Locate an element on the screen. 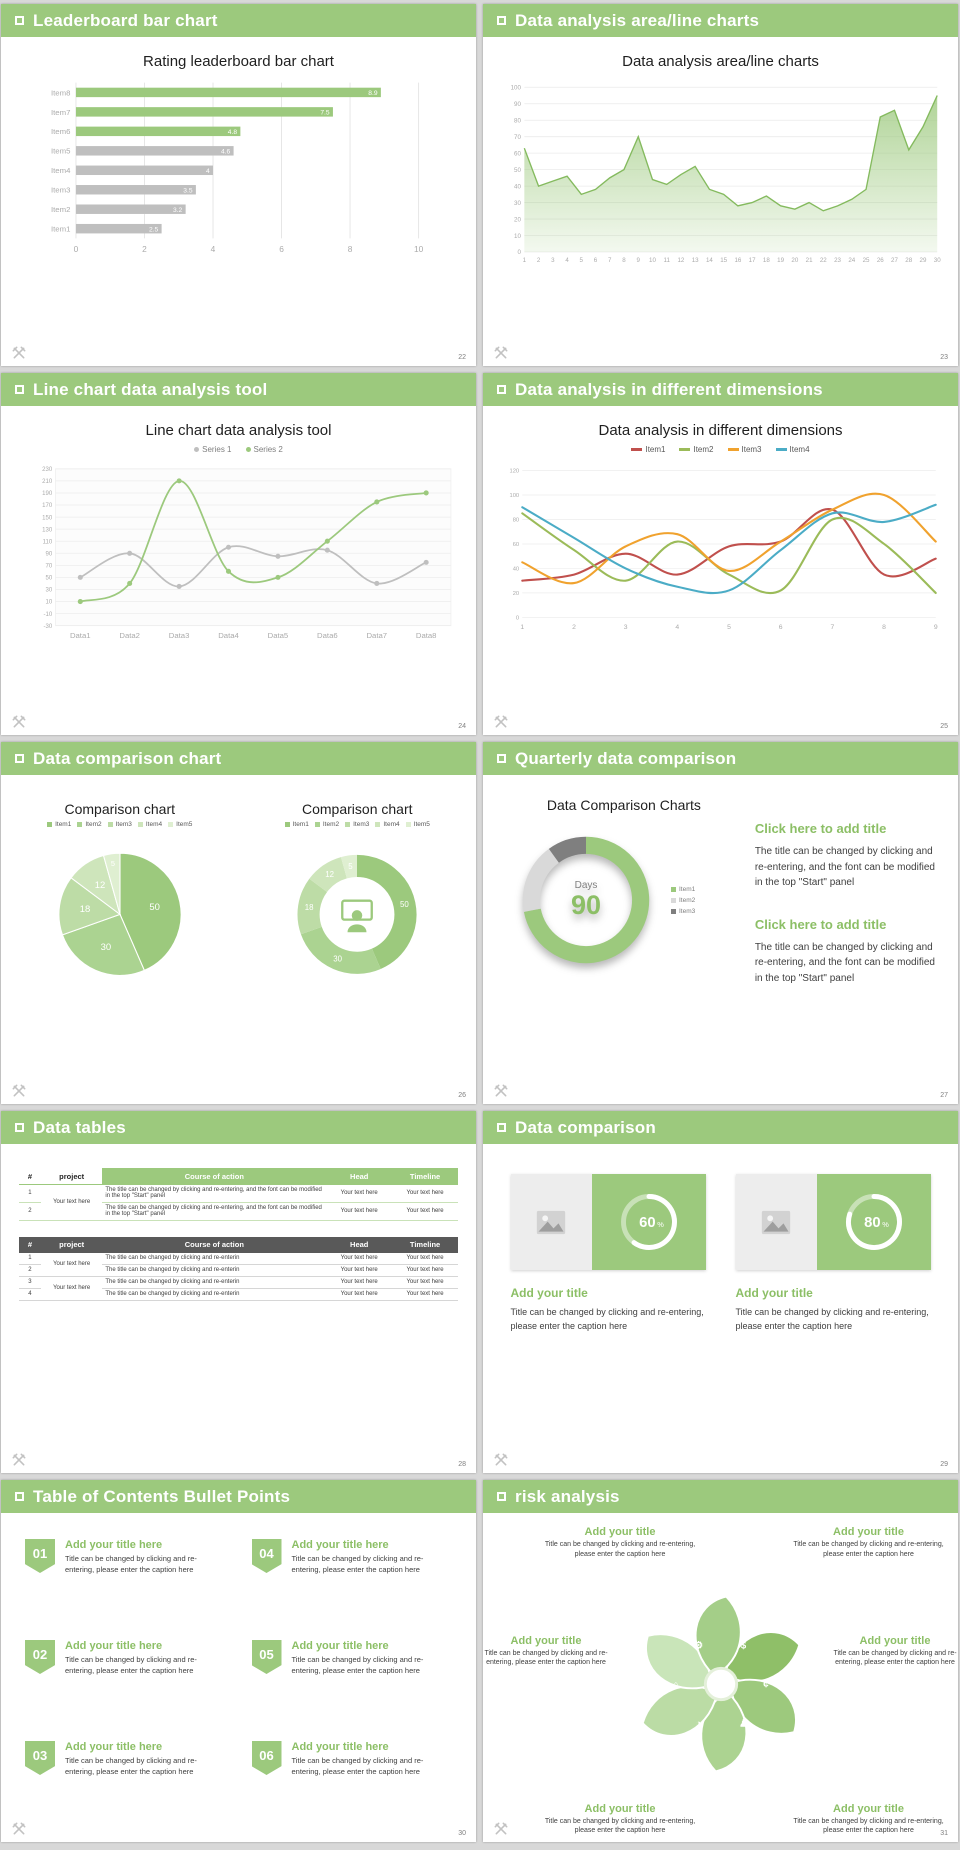 The image size is (960, 1850). toc-number-badge: 04 is located at coordinates (266, 1556).